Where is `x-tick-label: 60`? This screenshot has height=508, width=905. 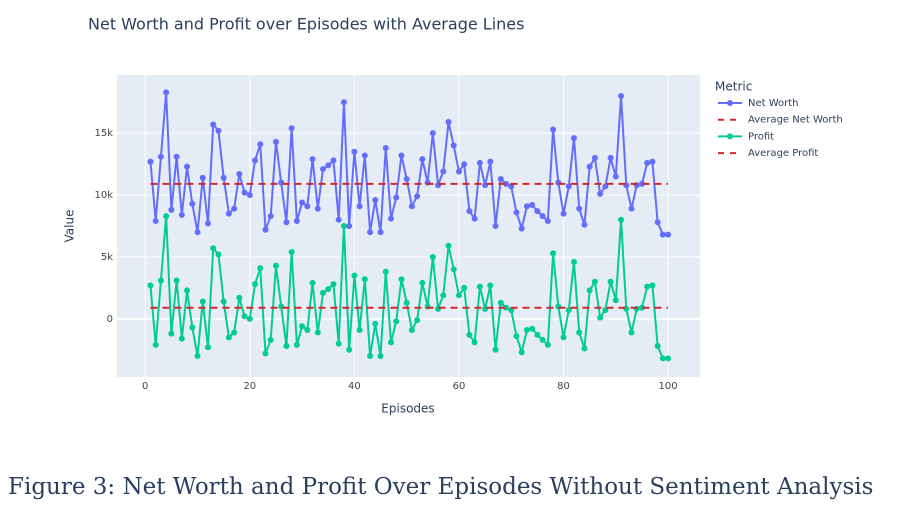
x-tick-label: 60 is located at coordinates (459, 386).